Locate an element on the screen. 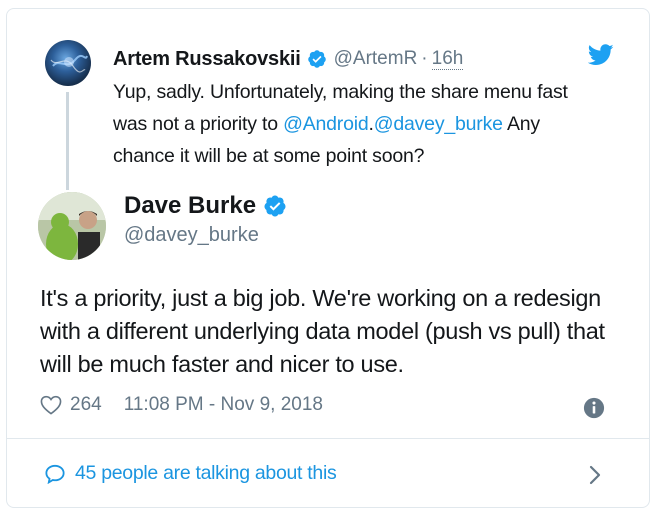 The height and width of the screenshot is (522, 660). mention-davey-burke: @davey_burke is located at coordinates (438, 124).